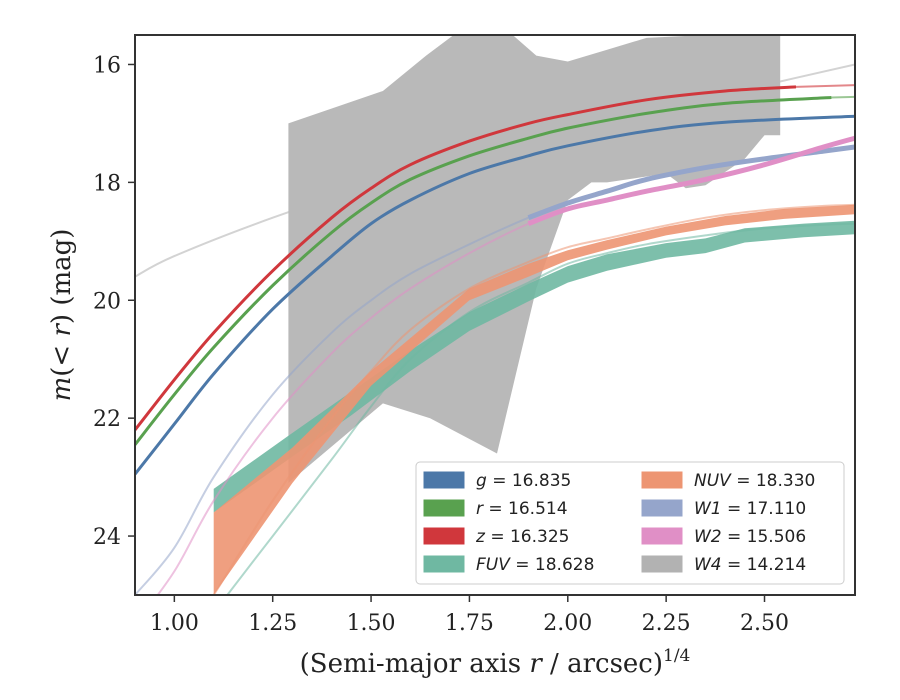  Describe the element at coordinates (825, 86) in the screenshot. I see `z-model-extension` at that location.